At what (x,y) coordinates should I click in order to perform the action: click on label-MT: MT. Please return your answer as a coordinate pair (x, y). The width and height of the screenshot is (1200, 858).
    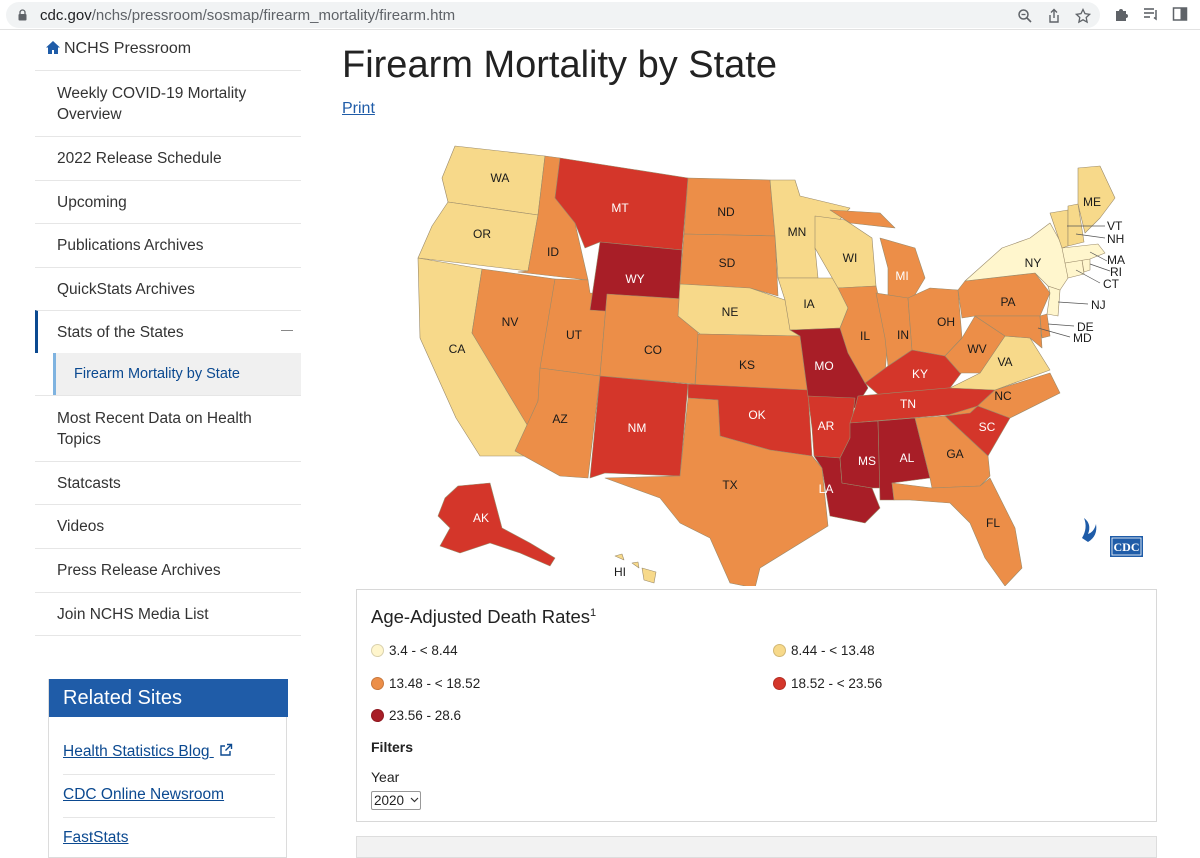
    Looking at the image, I should click on (620, 208).